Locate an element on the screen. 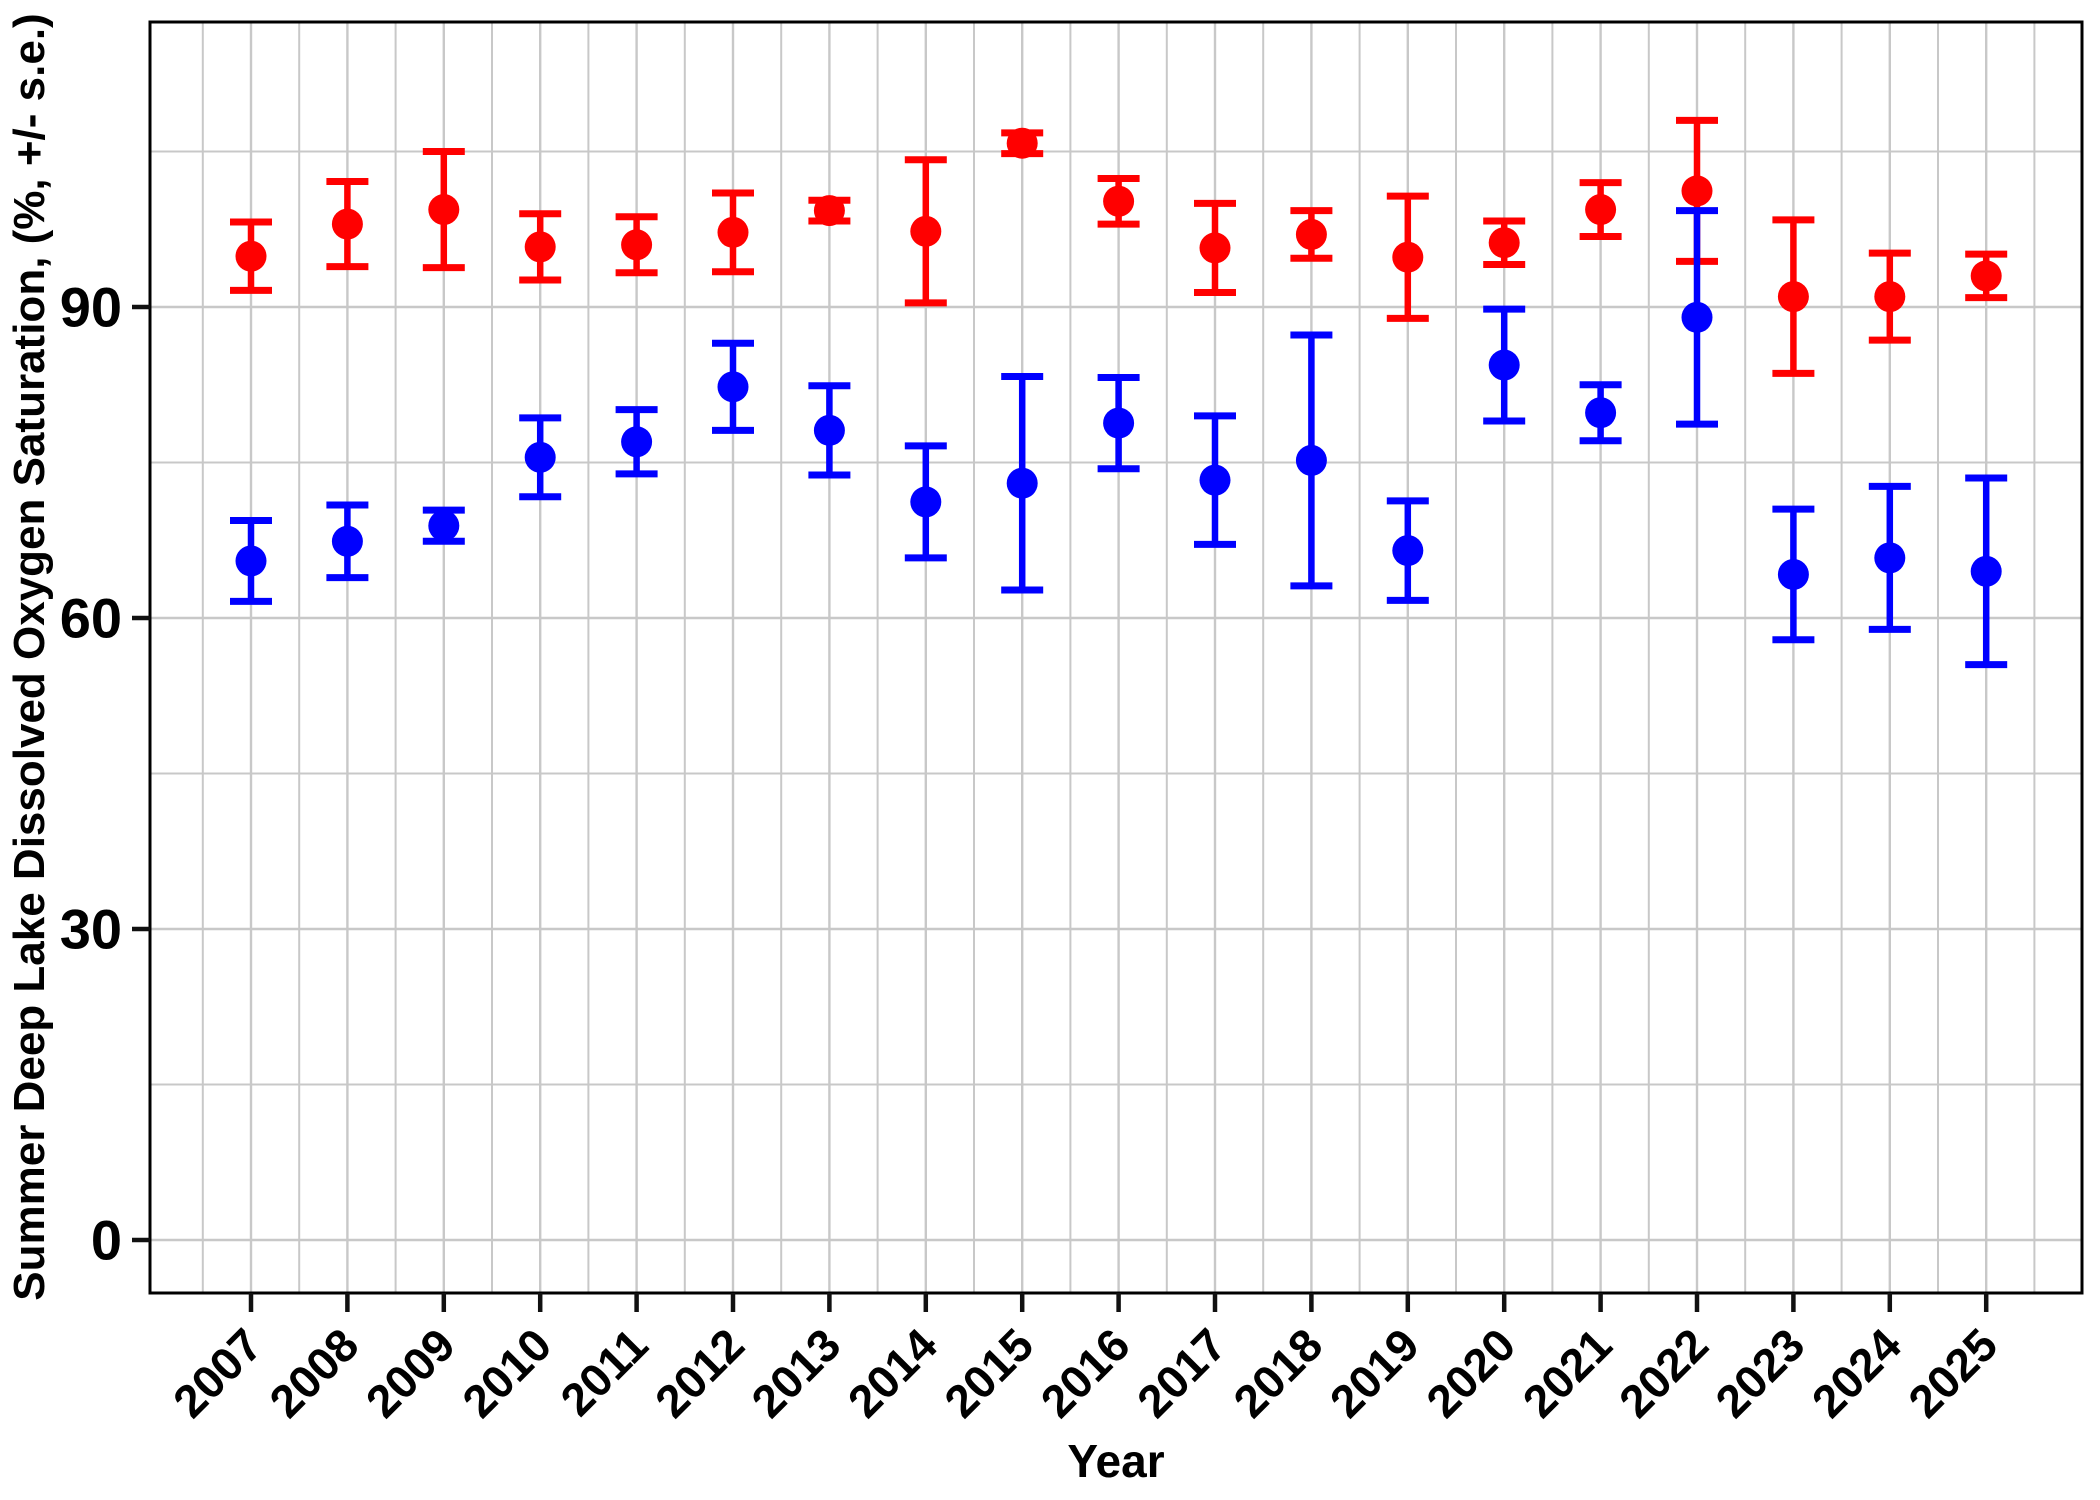 The width and height of the screenshot is (2100, 1500). data-point-blue-series-2014 is located at coordinates (926, 502).